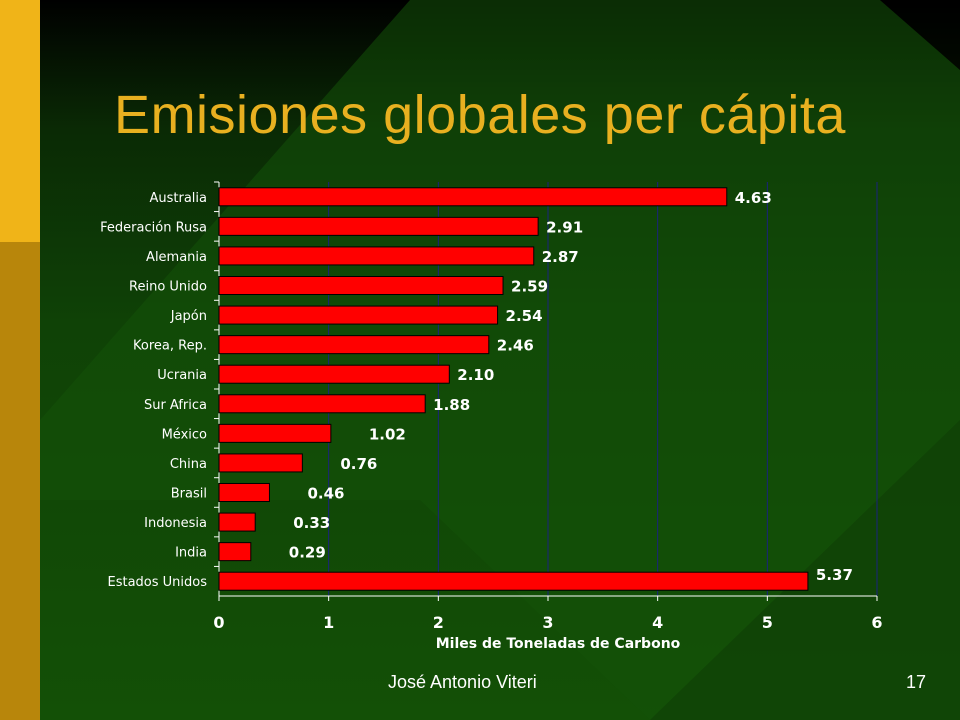 The image size is (960, 720). Describe the element at coordinates (767, 622) in the screenshot. I see `x-tick-label: 5` at that location.